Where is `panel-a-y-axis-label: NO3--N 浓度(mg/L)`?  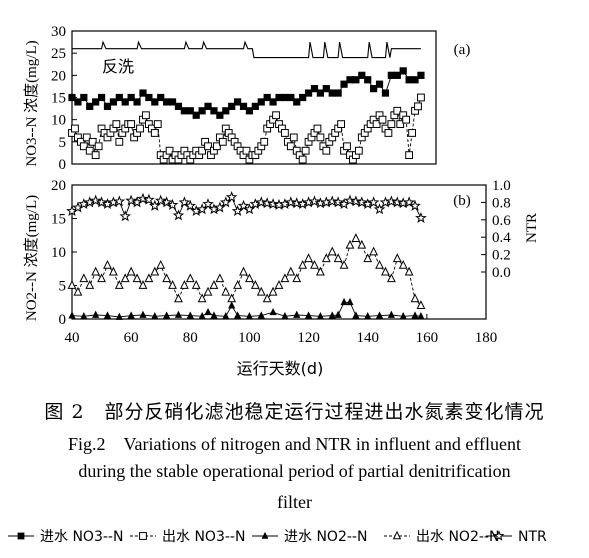
panel-a-y-axis-label: NO3--N 浓度(mg/L) is located at coordinates (31, 103).